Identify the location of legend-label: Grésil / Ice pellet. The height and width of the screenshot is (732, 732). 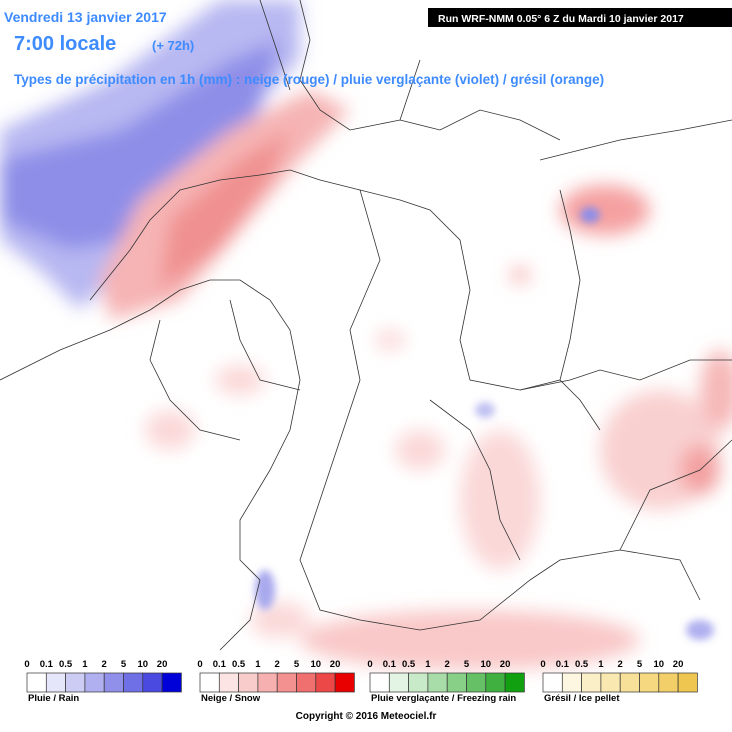
(582, 698).